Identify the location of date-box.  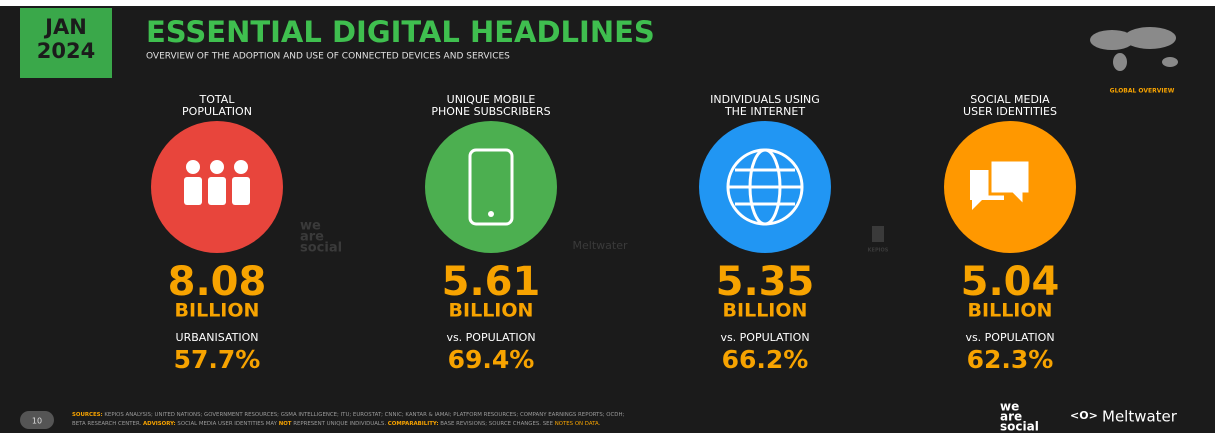
(66, 43).